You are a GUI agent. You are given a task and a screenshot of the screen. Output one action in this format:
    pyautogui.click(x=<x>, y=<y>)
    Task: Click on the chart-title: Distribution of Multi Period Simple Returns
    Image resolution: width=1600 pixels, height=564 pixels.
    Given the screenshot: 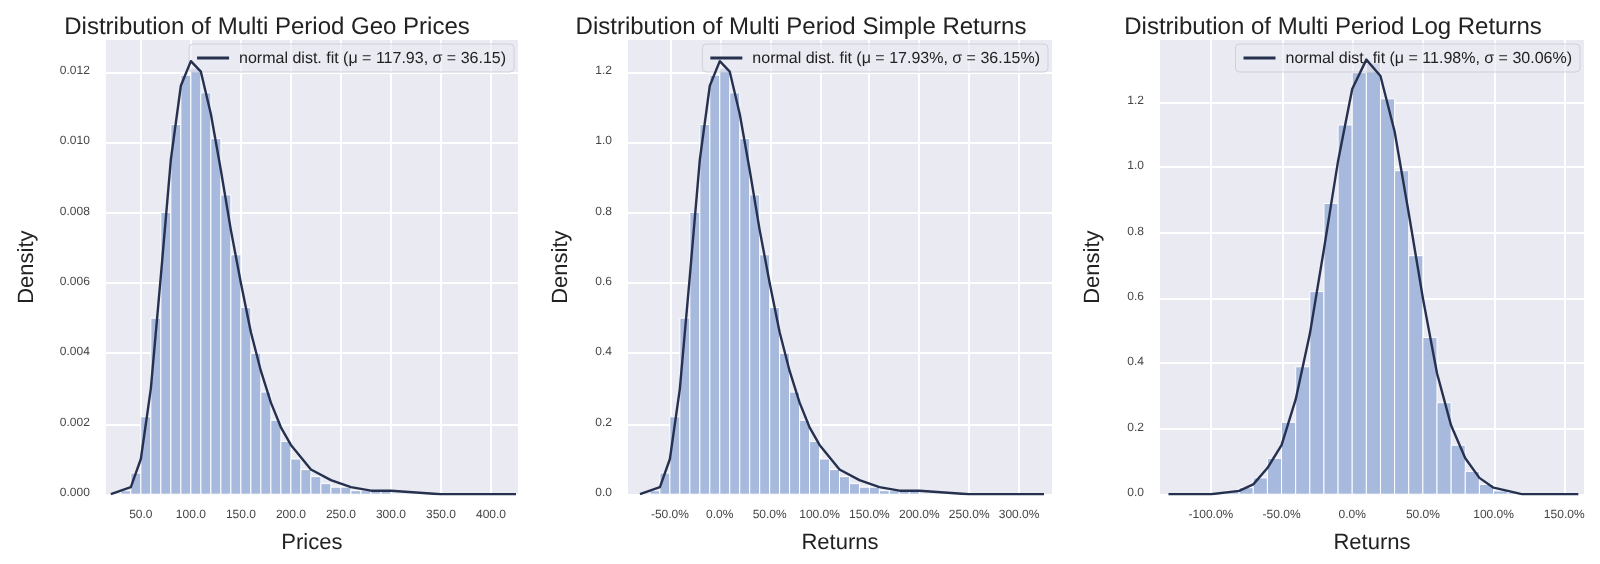 What is the action you would take?
    pyautogui.click(x=800, y=26)
    